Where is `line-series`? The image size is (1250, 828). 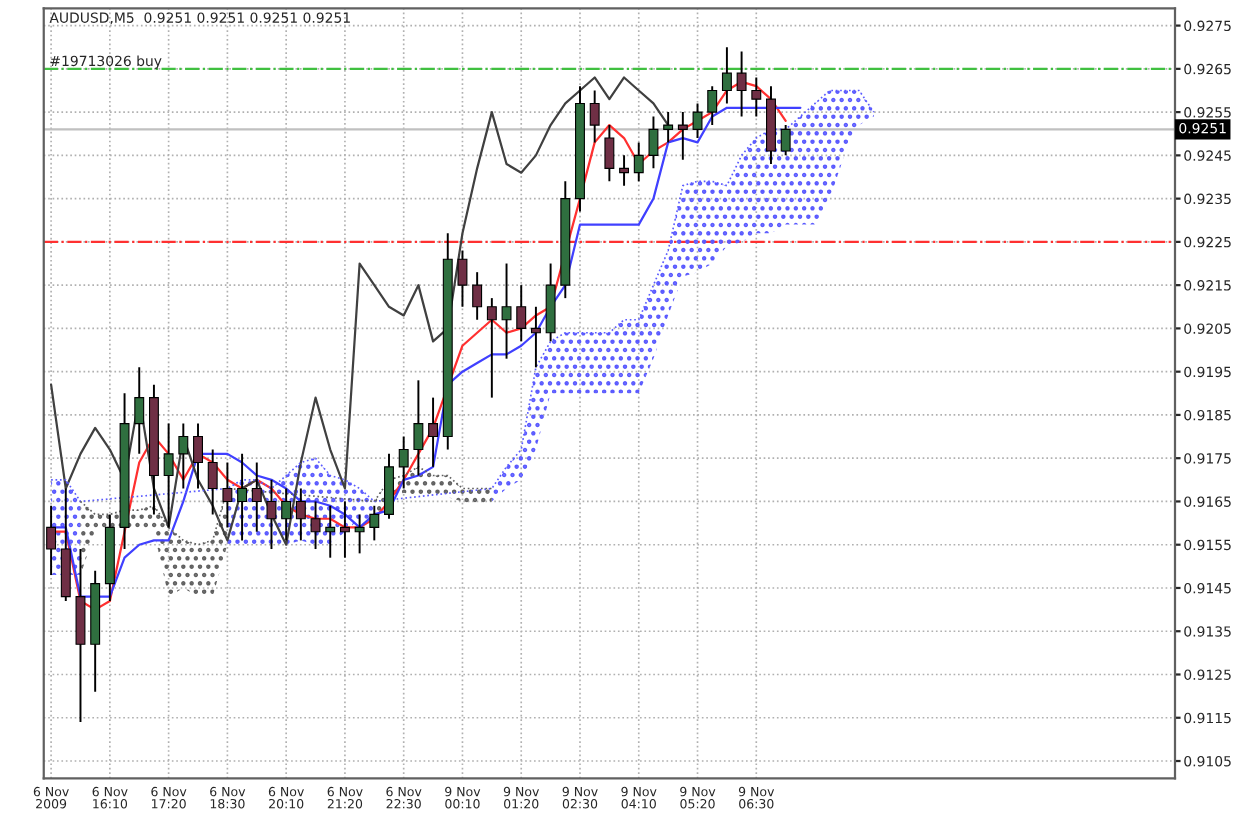 line-series is located at coordinates (286, 506).